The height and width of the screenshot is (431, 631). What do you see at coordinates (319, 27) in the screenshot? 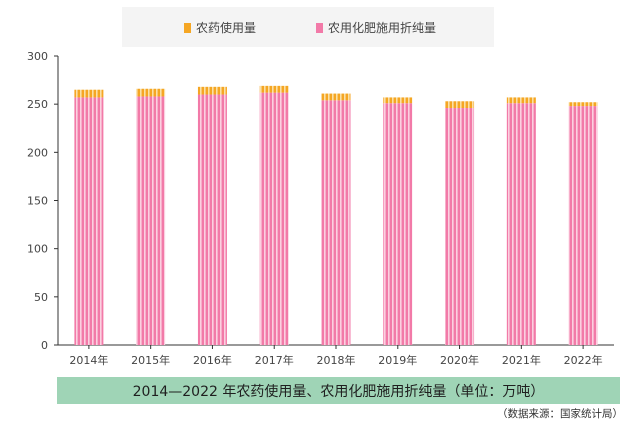
I see `legend-swatch-fertilizer` at bounding box center [319, 27].